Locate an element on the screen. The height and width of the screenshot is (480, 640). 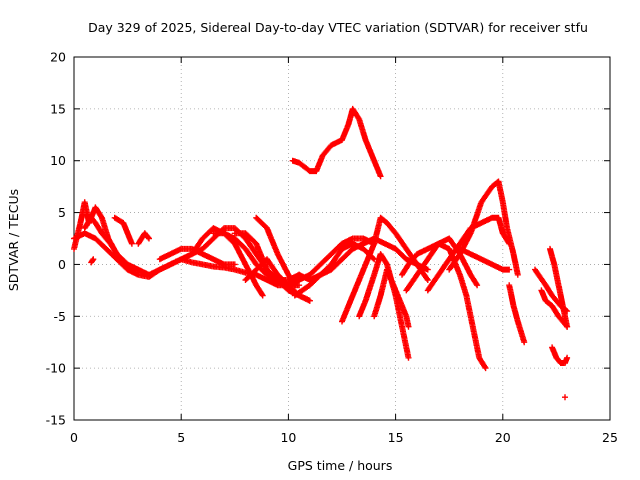
series-marks-track-x is located at coordinates (484, 259).